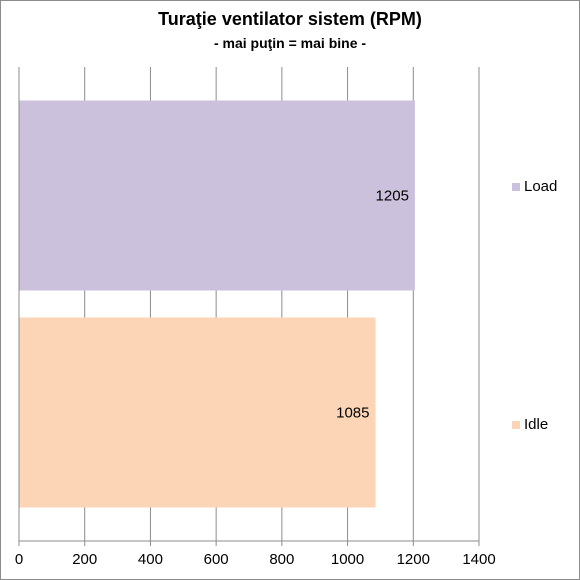 This screenshot has width=580, height=580. What do you see at coordinates (19, 559) in the screenshot?
I see `x-tick-label-0: 0` at bounding box center [19, 559].